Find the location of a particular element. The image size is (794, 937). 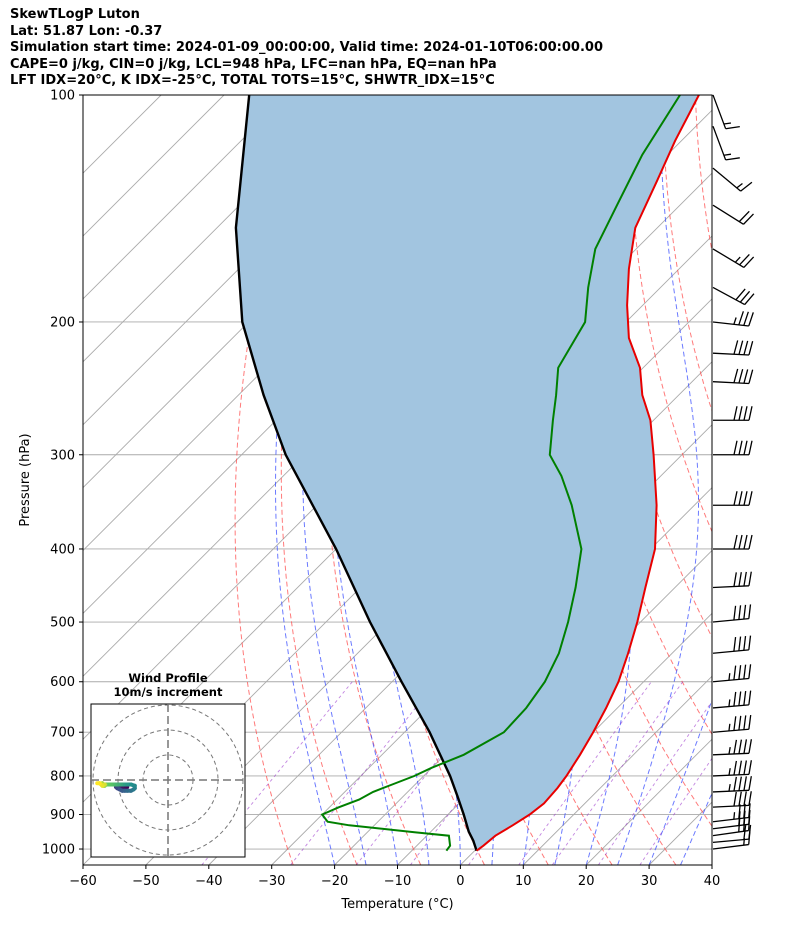

y-tick-label: 500 is located at coordinates (62, 623).